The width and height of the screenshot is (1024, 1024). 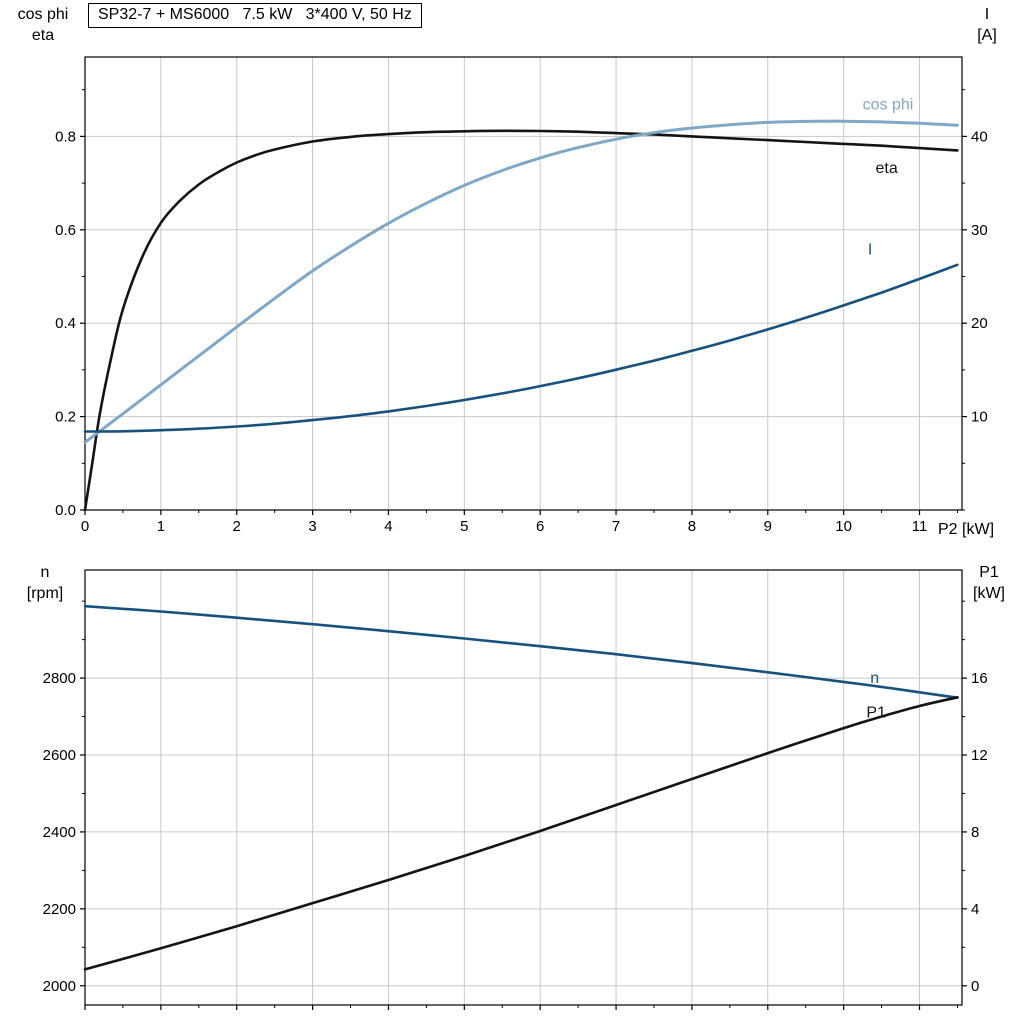 What do you see at coordinates (59, 755) in the screenshot?
I see `svg-text: 2600` at bounding box center [59, 755].